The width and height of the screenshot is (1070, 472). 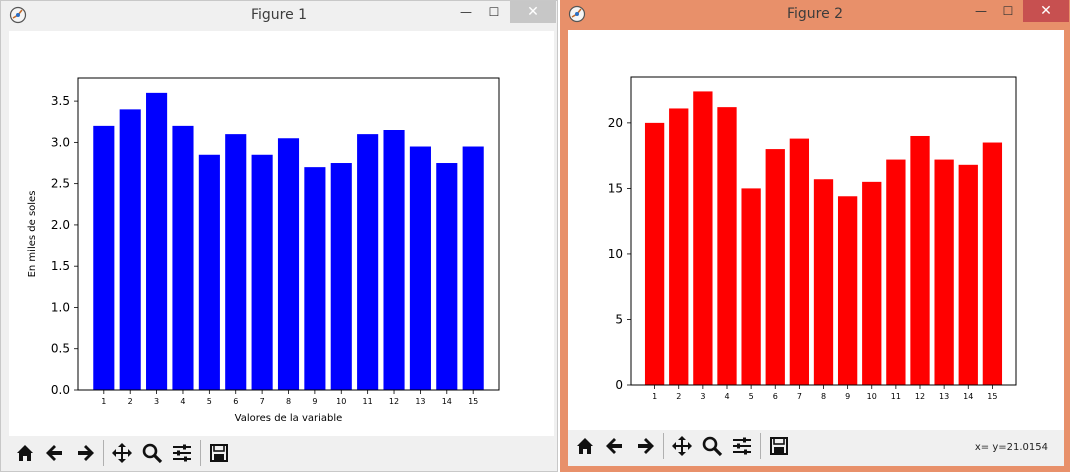 I want to click on app-icon, so click(x=577, y=14).